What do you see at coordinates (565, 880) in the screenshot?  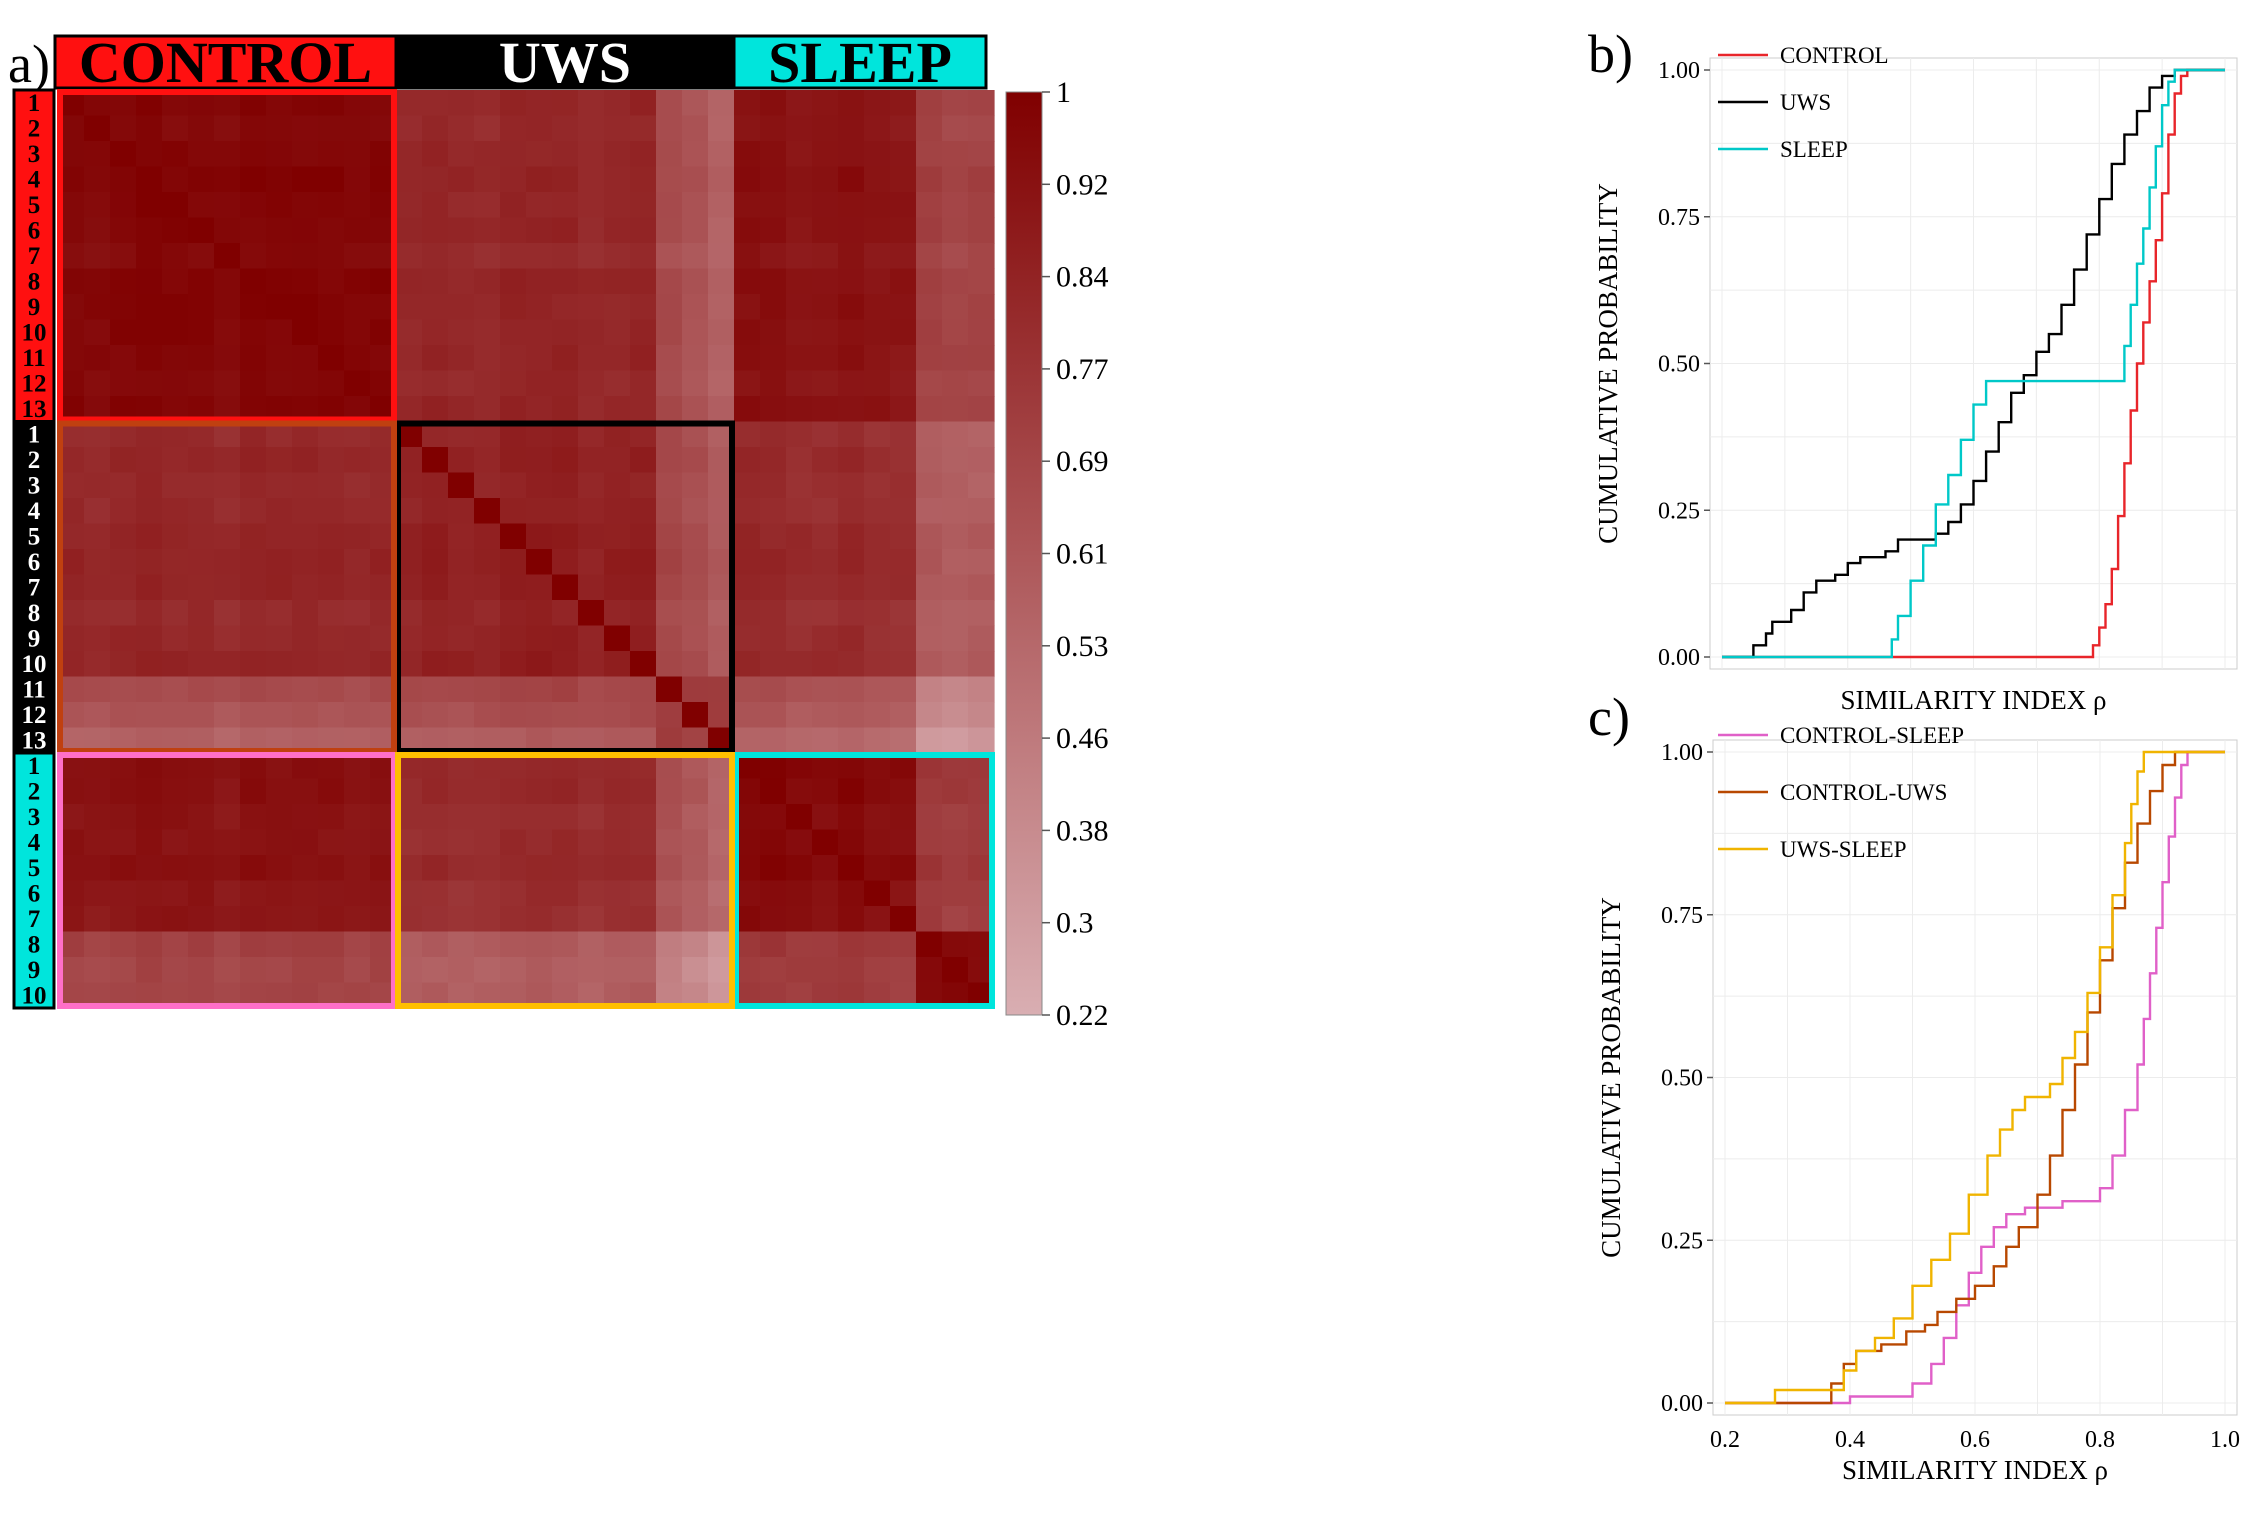 I see `block-outline-uws-sleep` at bounding box center [565, 880].